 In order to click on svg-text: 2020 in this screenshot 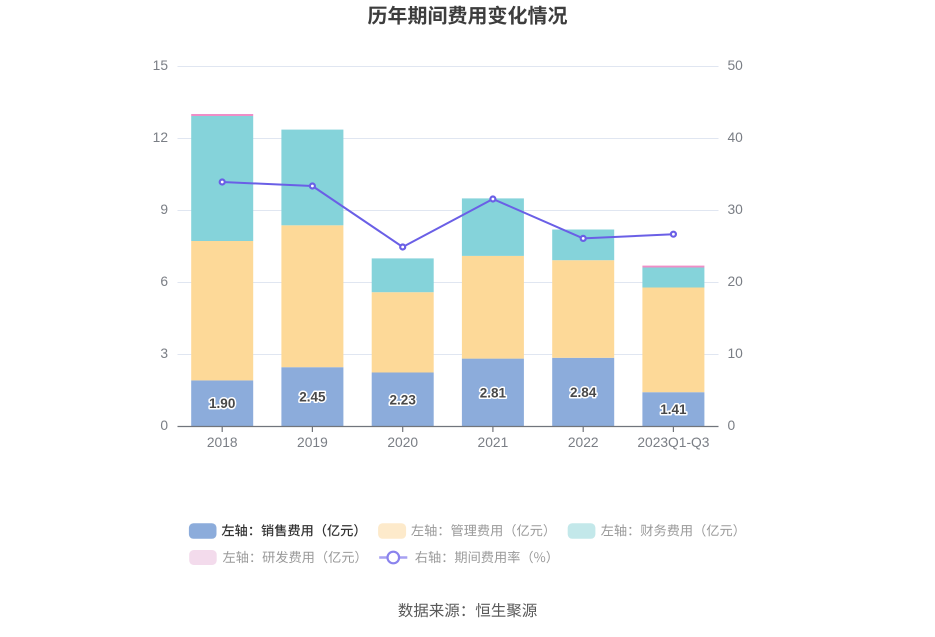, I will do `click(402, 442)`.